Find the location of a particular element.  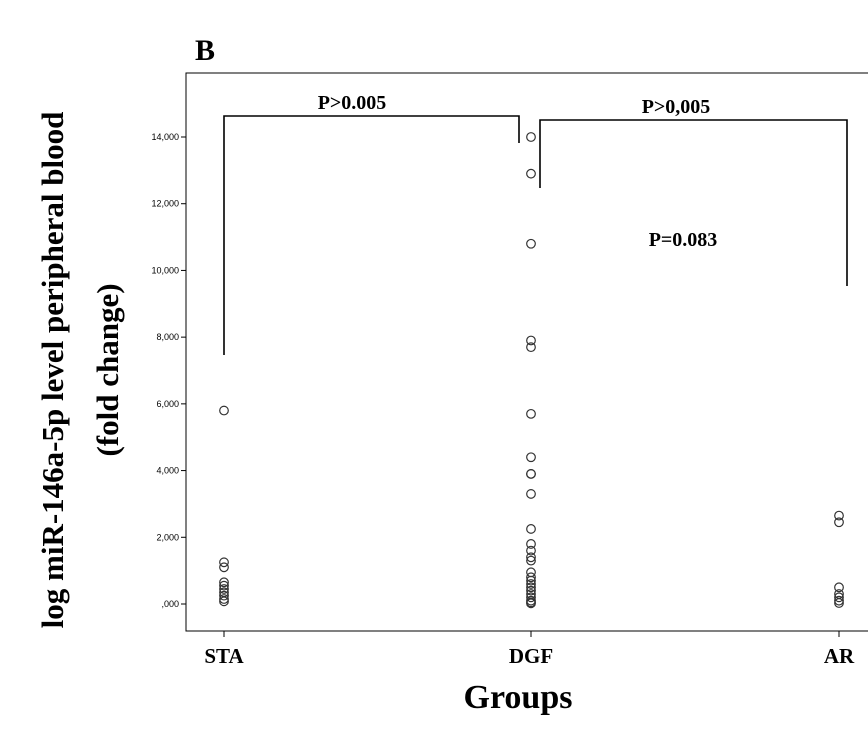

y-tick-label: ,000 is located at coordinates (170, 604).